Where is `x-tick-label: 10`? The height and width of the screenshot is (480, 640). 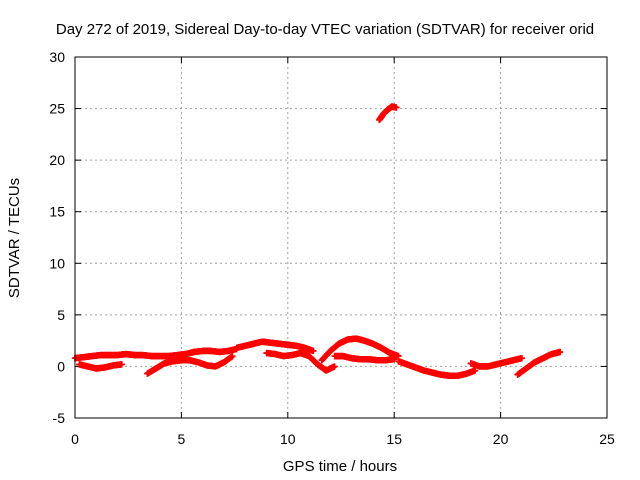
x-tick-label: 10 is located at coordinates (288, 439).